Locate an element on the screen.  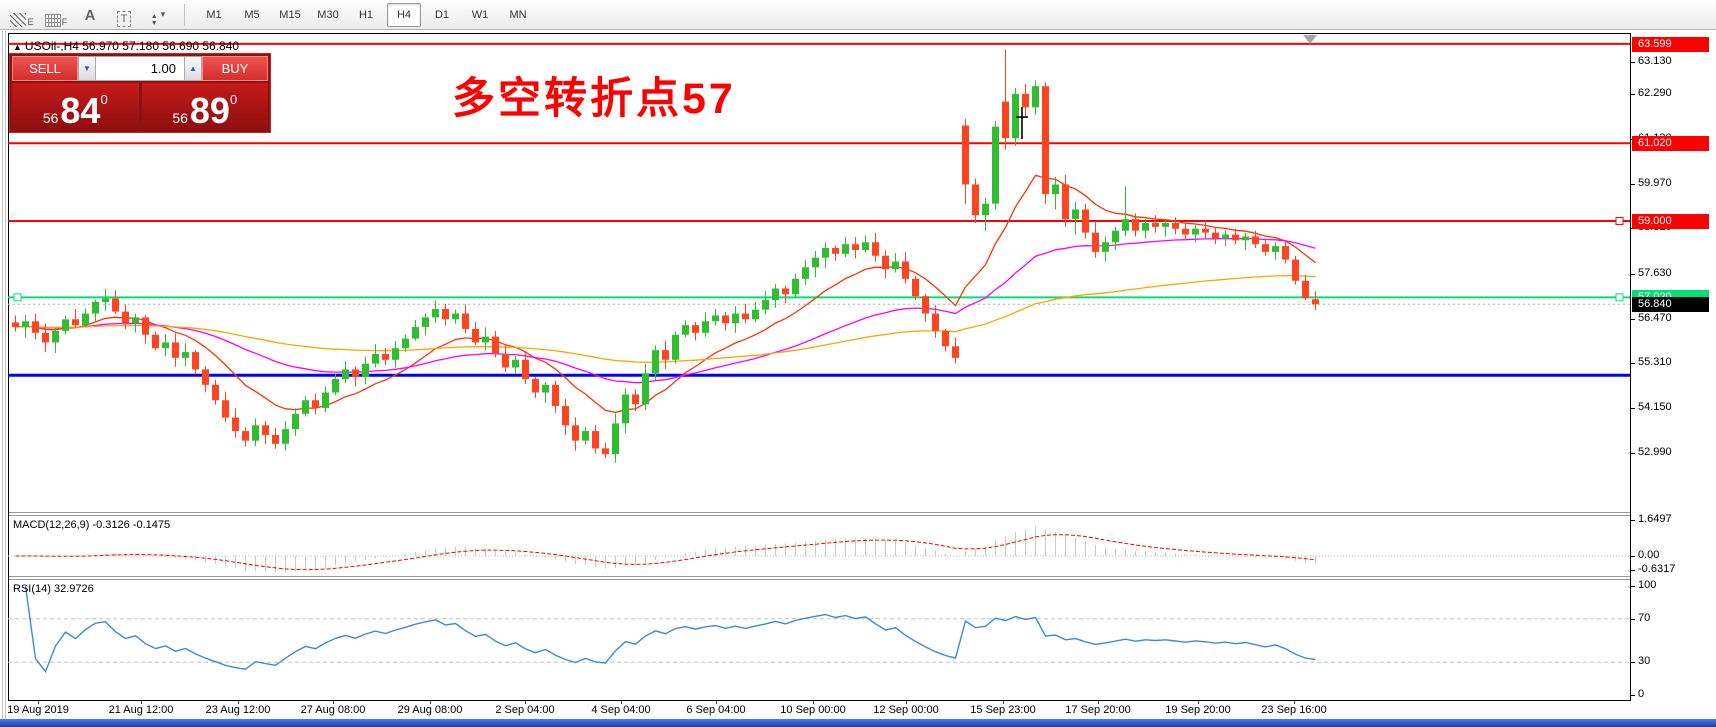
timeframe-button-m15: M15 is located at coordinates (290, 14).